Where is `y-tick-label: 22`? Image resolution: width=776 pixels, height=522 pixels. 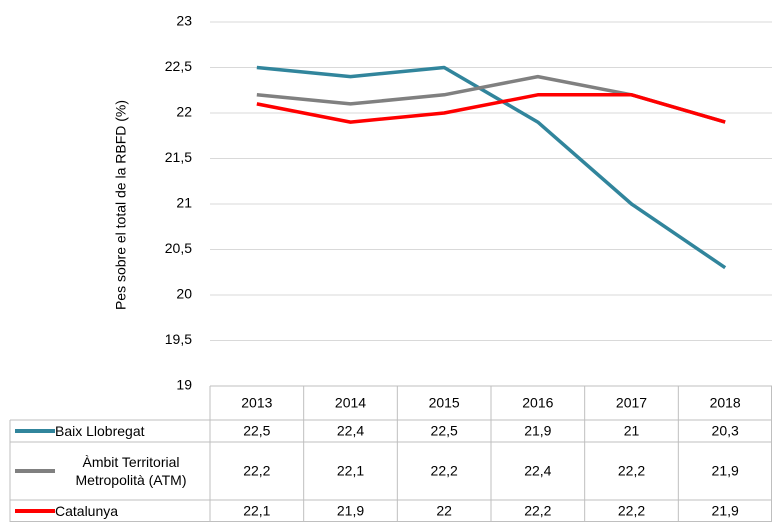 y-tick-label: 22 is located at coordinates (184, 112).